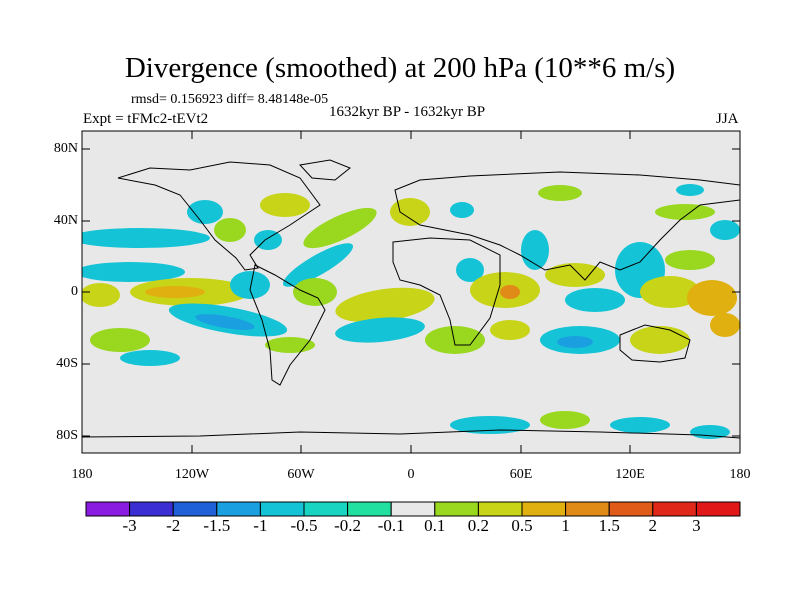 The width and height of the screenshot is (800, 600). Describe the element at coordinates (192, 474) in the screenshot. I see `x-tick-label: 120W` at that location.